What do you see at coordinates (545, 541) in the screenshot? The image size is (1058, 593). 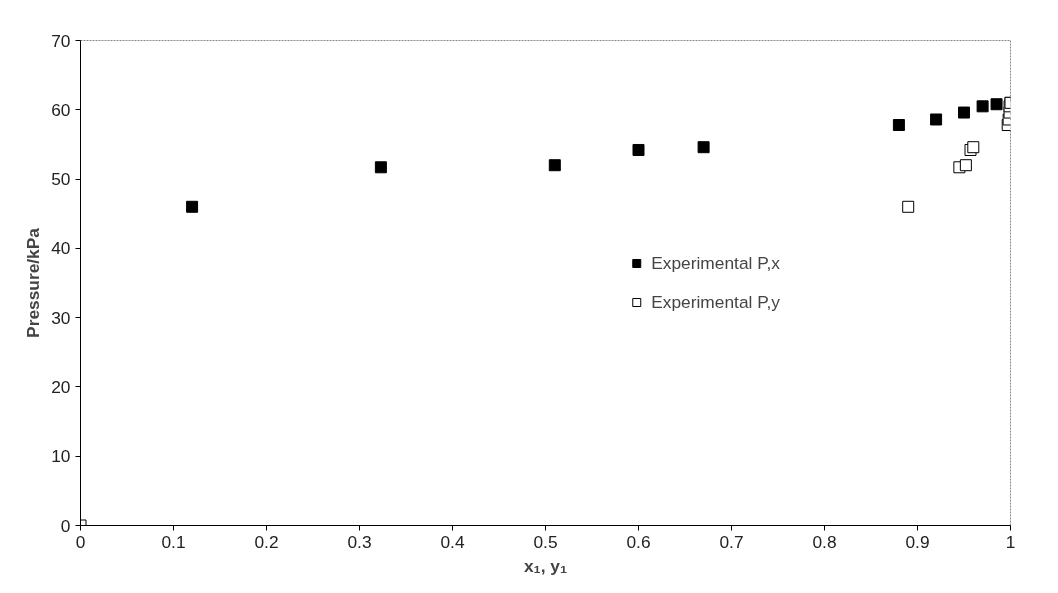 I see `x-tick-label: 0.5` at bounding box center [545, 541].